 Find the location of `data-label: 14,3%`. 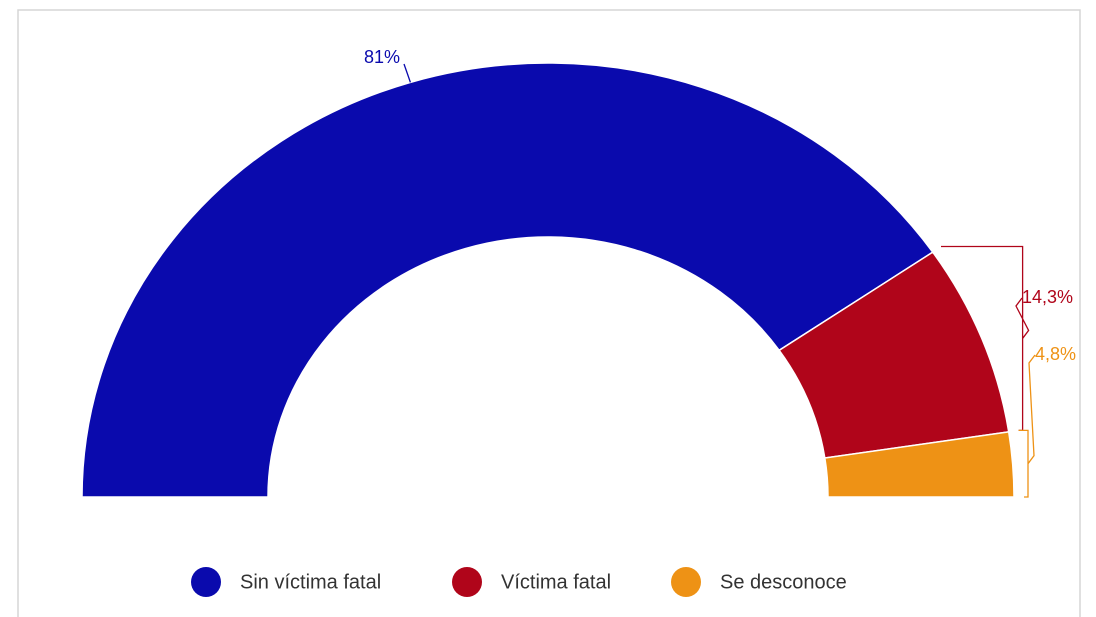

data-label: 14,3% is located at coordinates (1047, 297).